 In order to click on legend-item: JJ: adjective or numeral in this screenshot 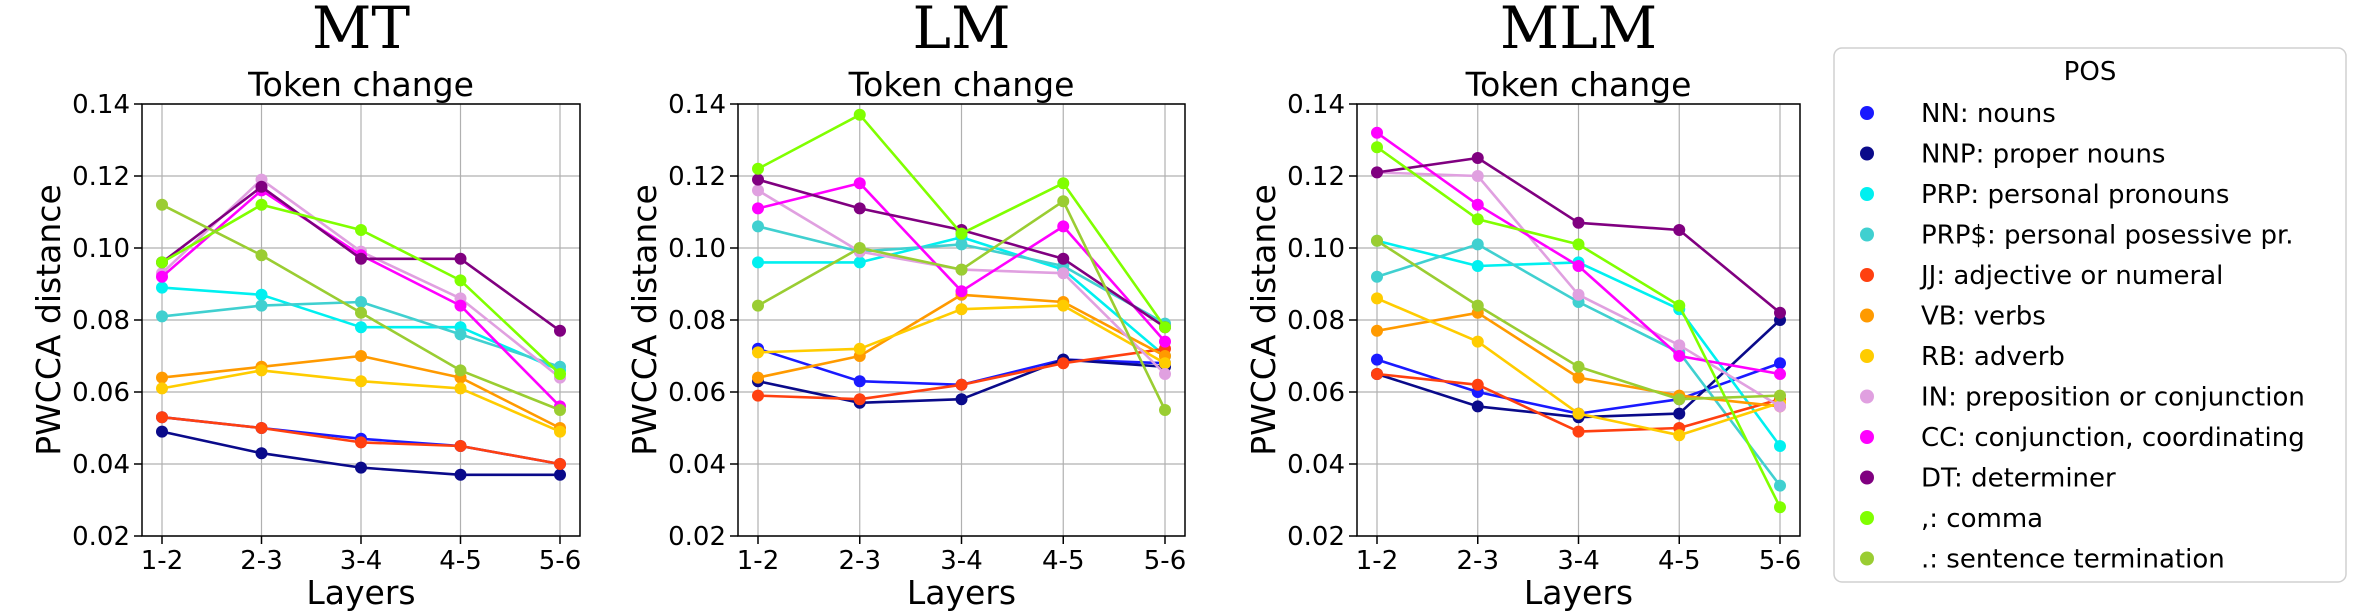, I will do `click(2041, 276)`.